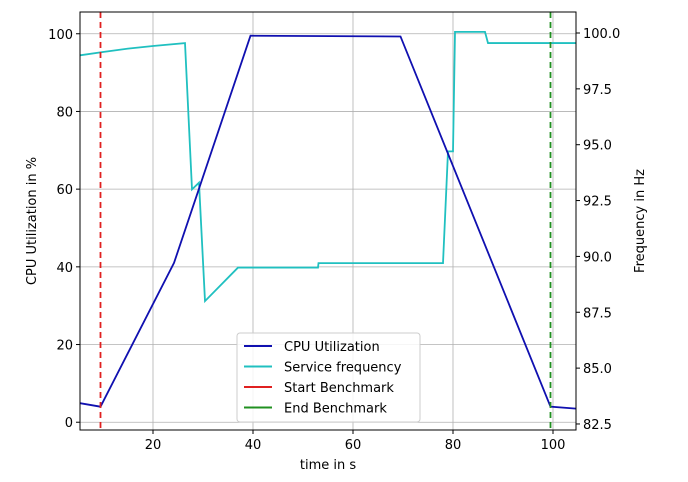 The height and width of the screenshot is (482, 688). Describe the element at coordinates (597, 425) in the screenshot. I see `y2-tick-label: 82.5` at that location.